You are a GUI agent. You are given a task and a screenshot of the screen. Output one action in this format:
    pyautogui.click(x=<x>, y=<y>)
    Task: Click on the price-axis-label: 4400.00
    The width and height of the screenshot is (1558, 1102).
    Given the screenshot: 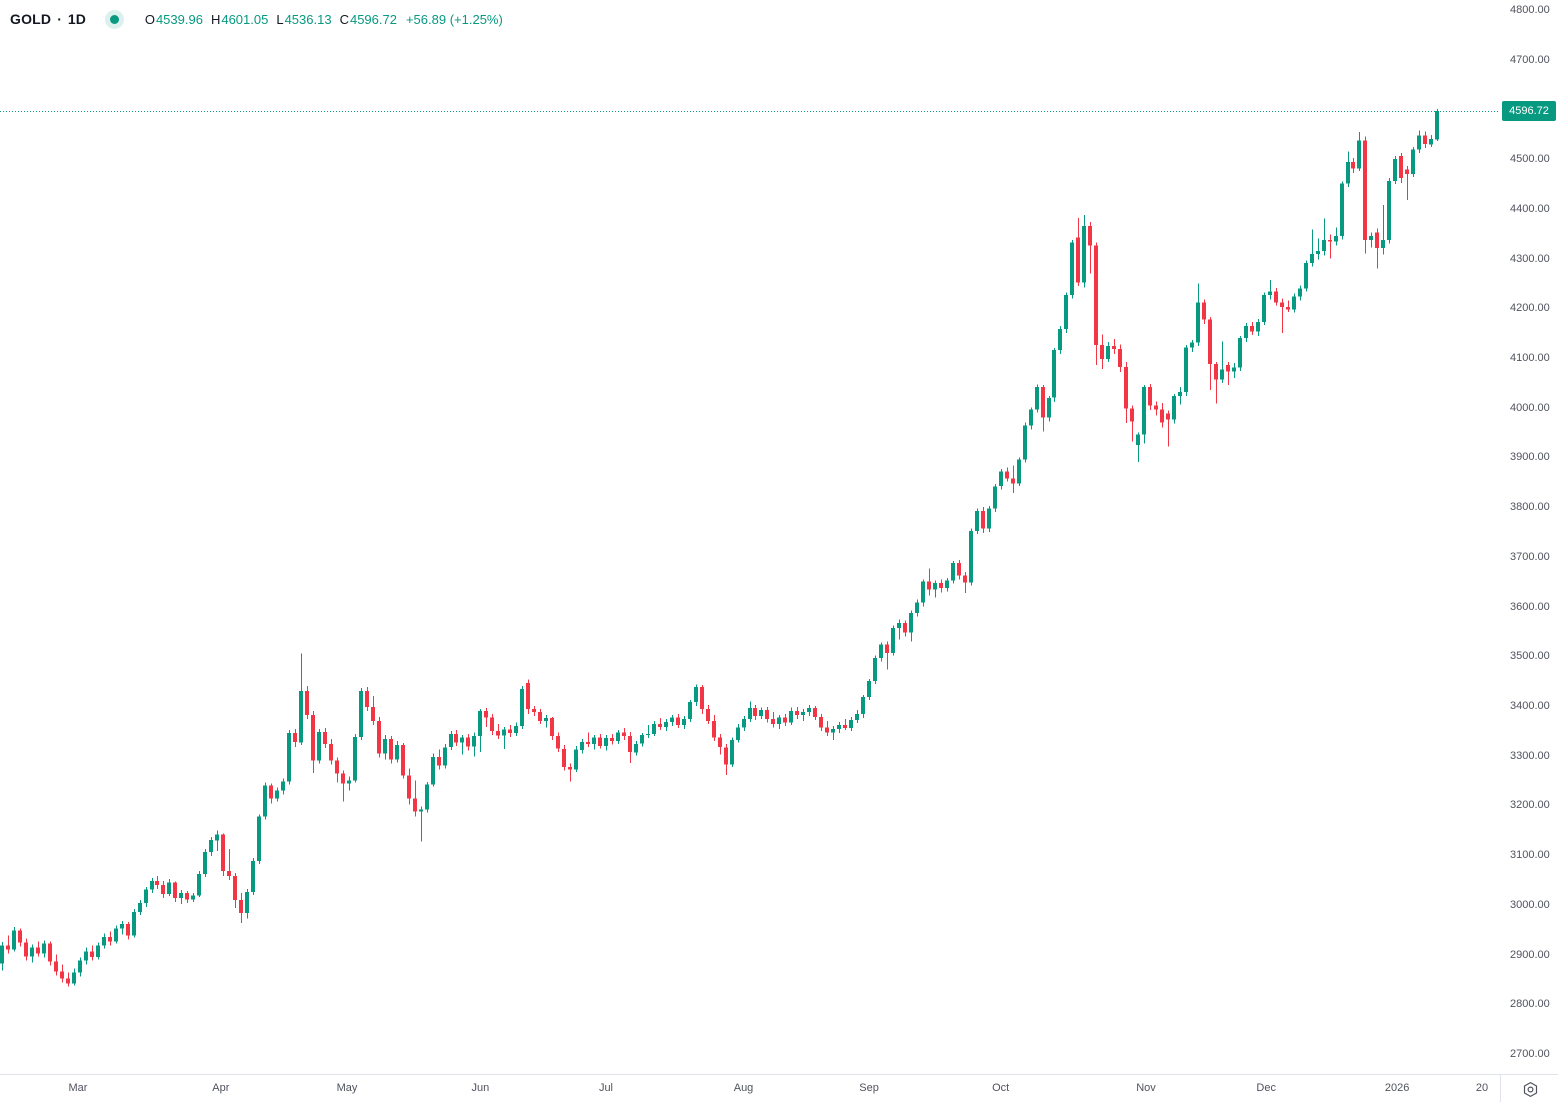 What is the action you would take?
    pyautogui.click(x=1530, y=208)
    